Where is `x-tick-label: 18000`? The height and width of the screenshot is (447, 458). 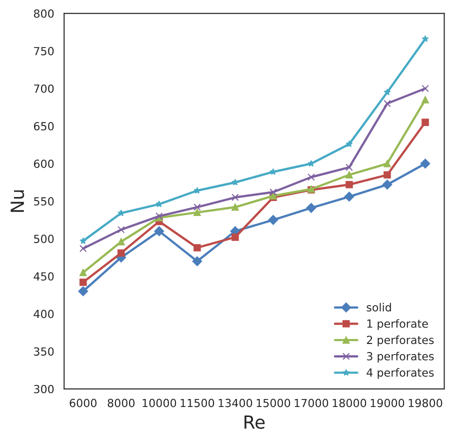
x-tick-label: 18000 is located at coordinates (349, 403).